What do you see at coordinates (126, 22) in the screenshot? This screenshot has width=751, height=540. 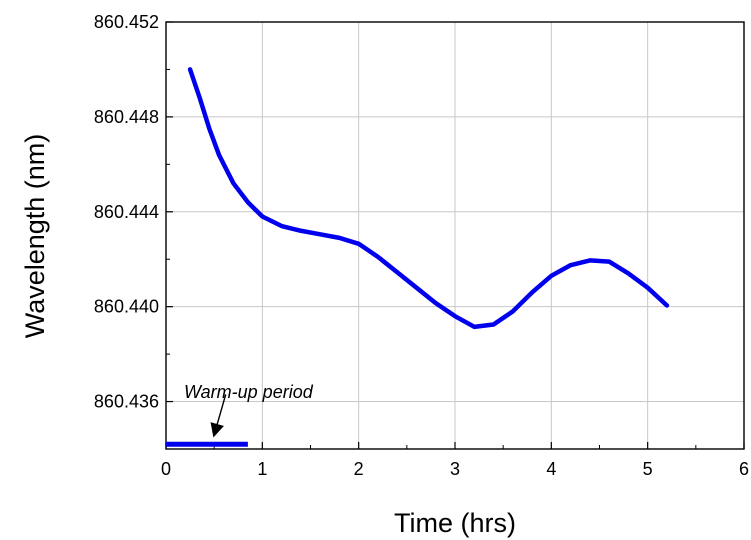 I see `y-tick-label-4: 860.452` at bounding box center [126, 22].